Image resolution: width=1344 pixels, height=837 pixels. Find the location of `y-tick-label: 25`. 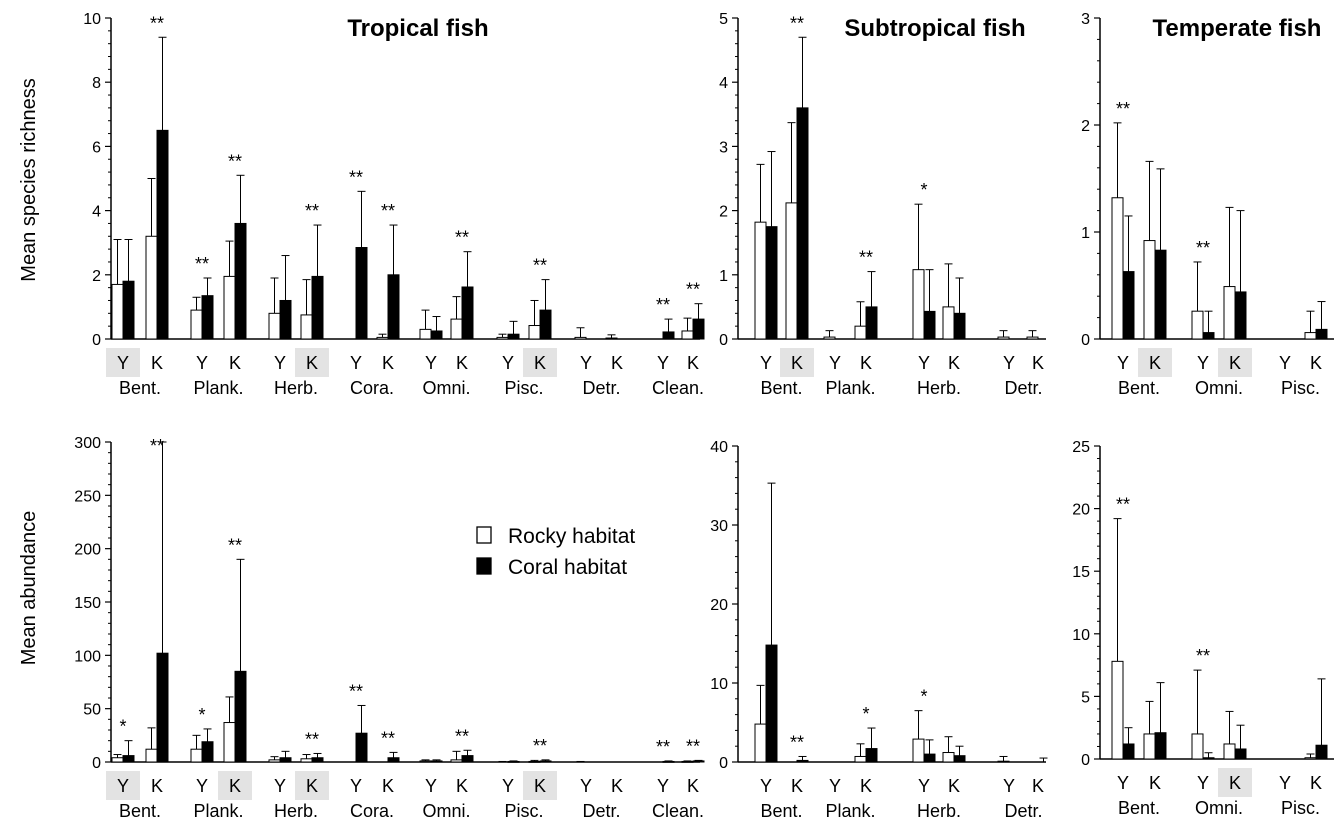

y-tick-label: 25 is located at coordinates (1081, 447).